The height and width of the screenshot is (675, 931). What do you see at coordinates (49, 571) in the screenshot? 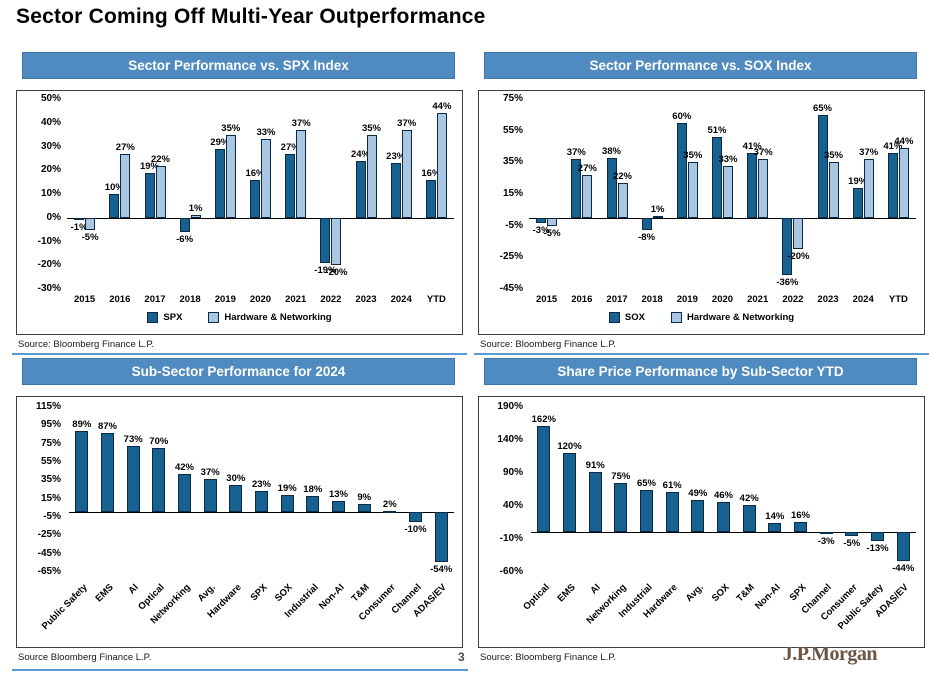
I see `y-tick-label: -65%` at bounding box center [49, 571].